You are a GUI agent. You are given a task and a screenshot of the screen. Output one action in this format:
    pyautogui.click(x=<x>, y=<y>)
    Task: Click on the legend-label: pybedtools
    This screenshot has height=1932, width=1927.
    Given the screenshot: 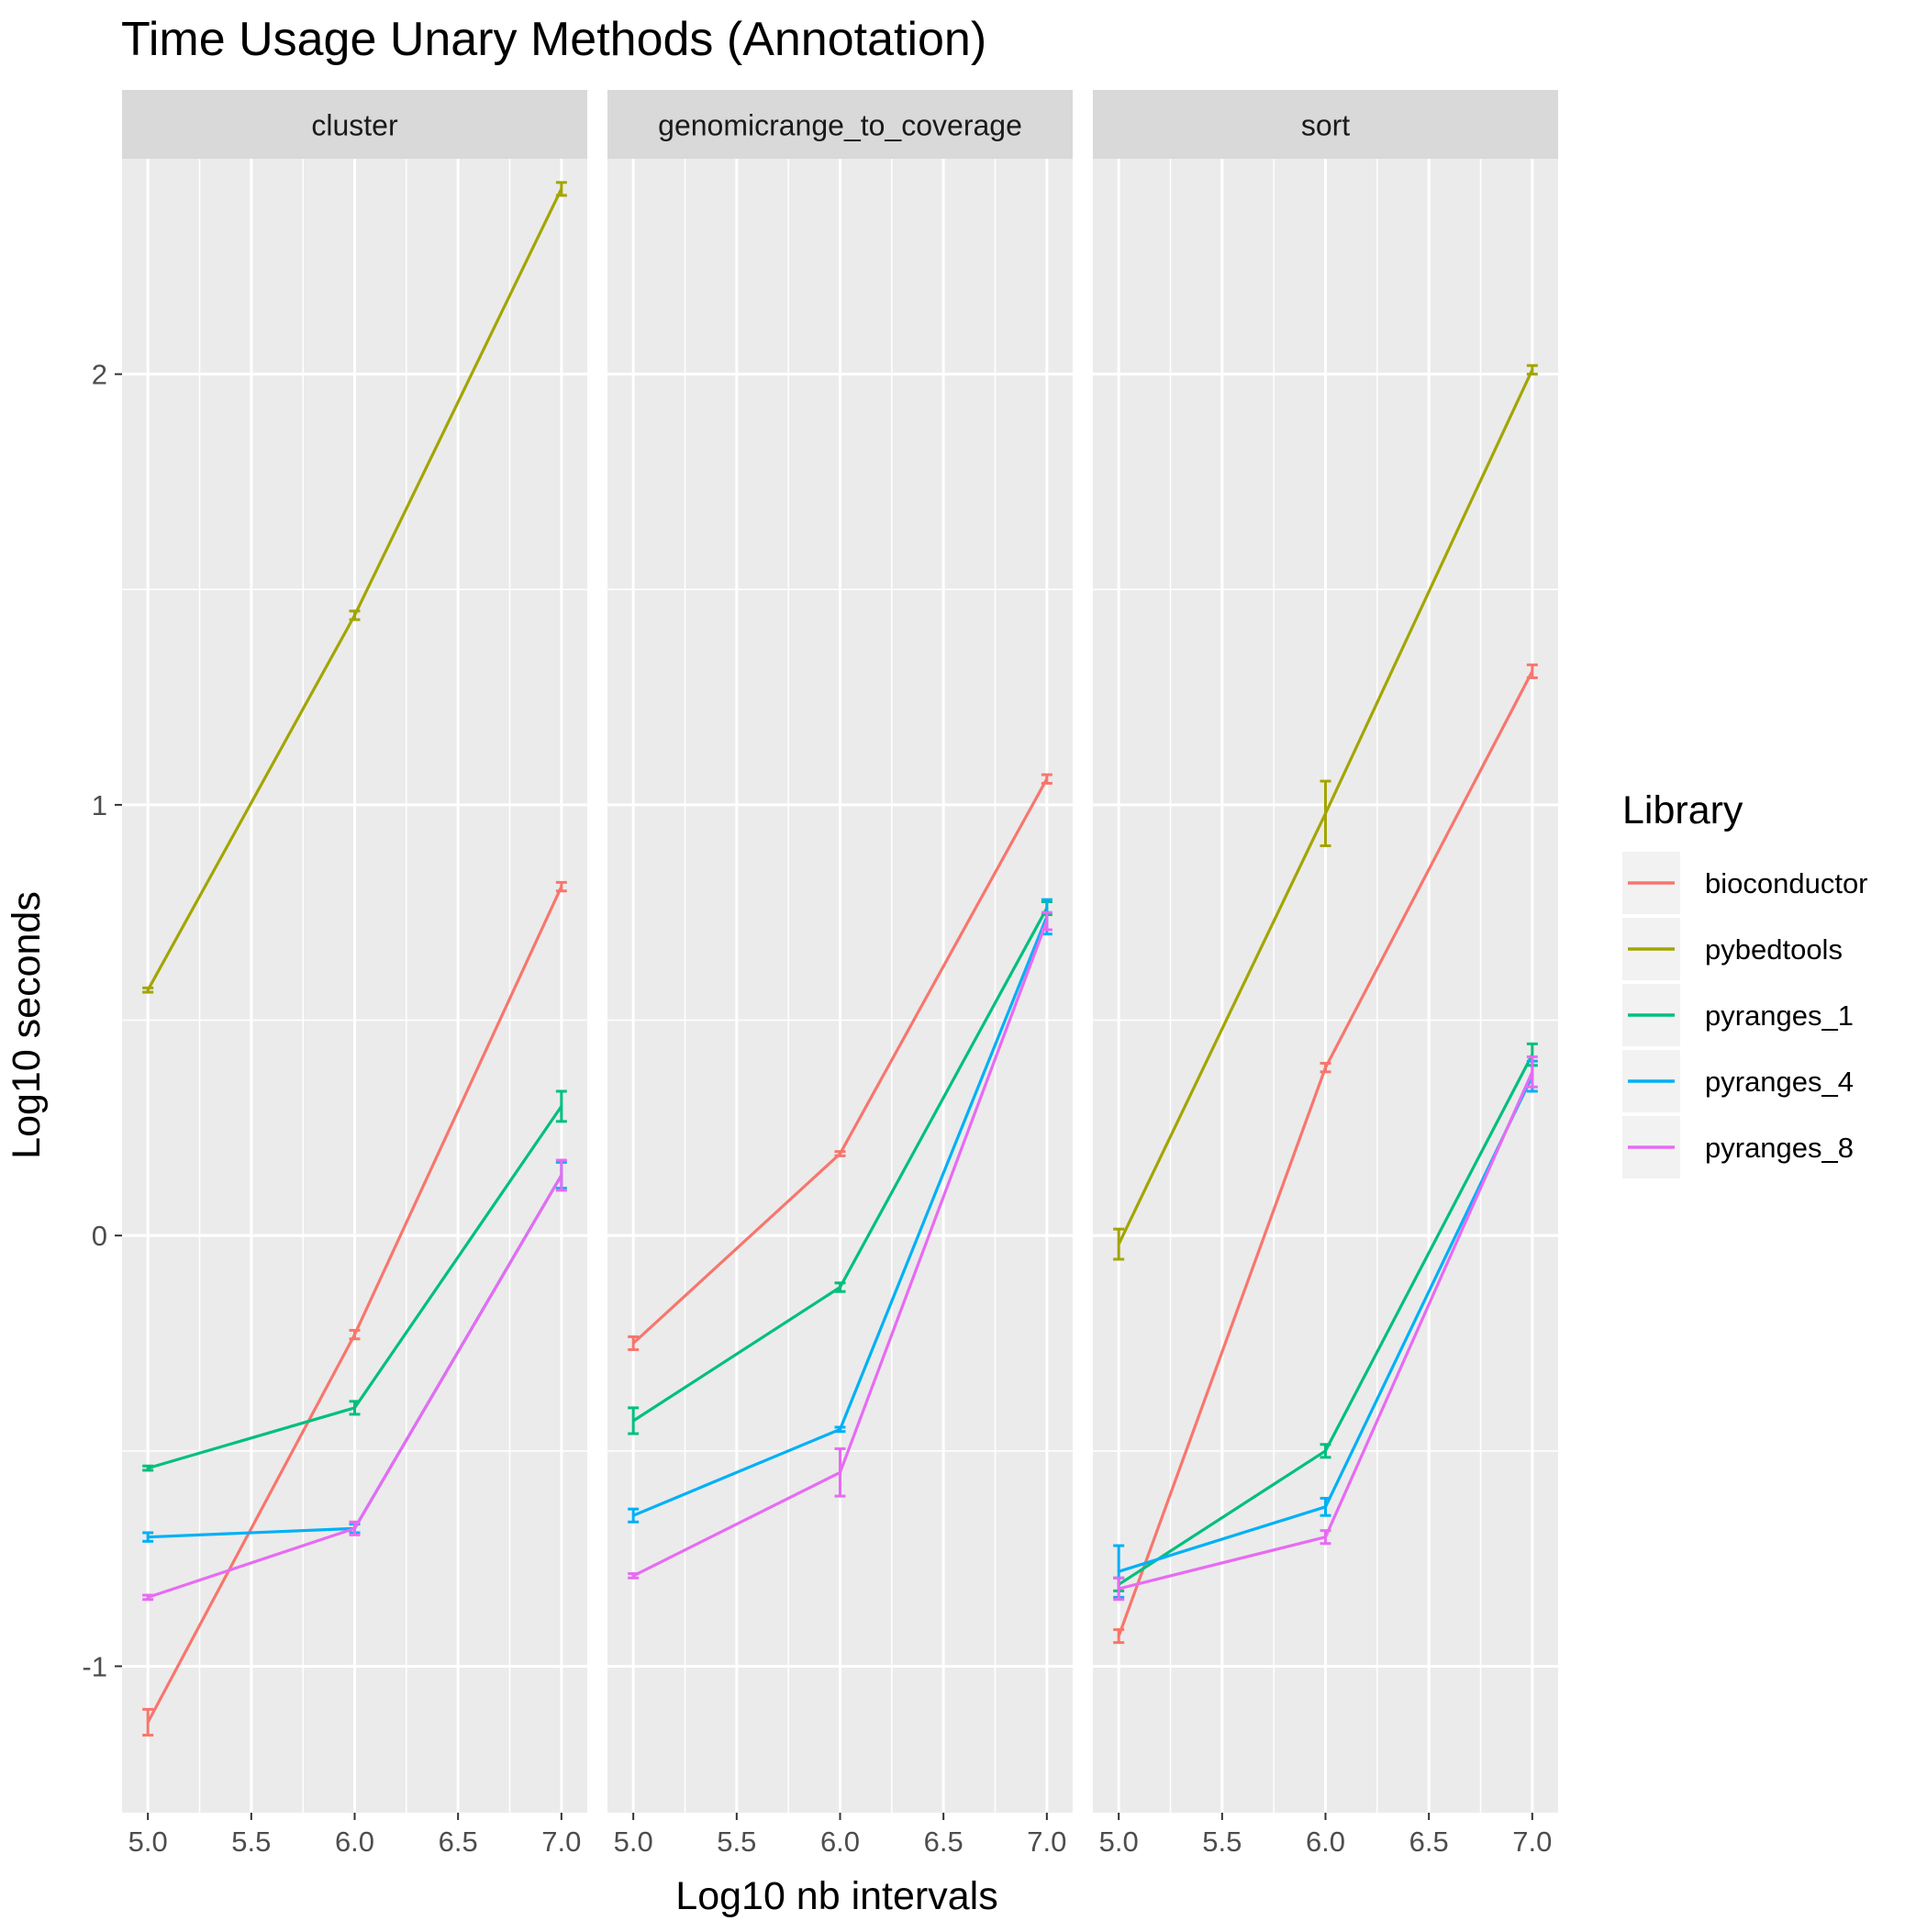 What is the action you would take?
    pyautogui.click(x=1774, y=950)
    